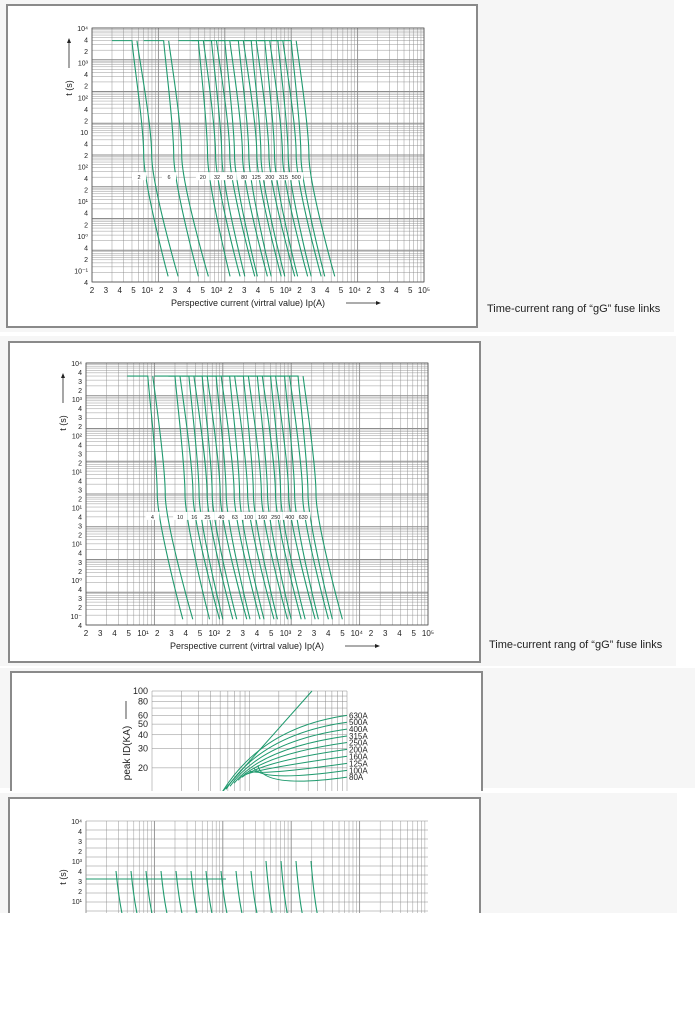 This screenshot has height=1017, width=700. I want to click on series-line-315A, so click(290, 759).